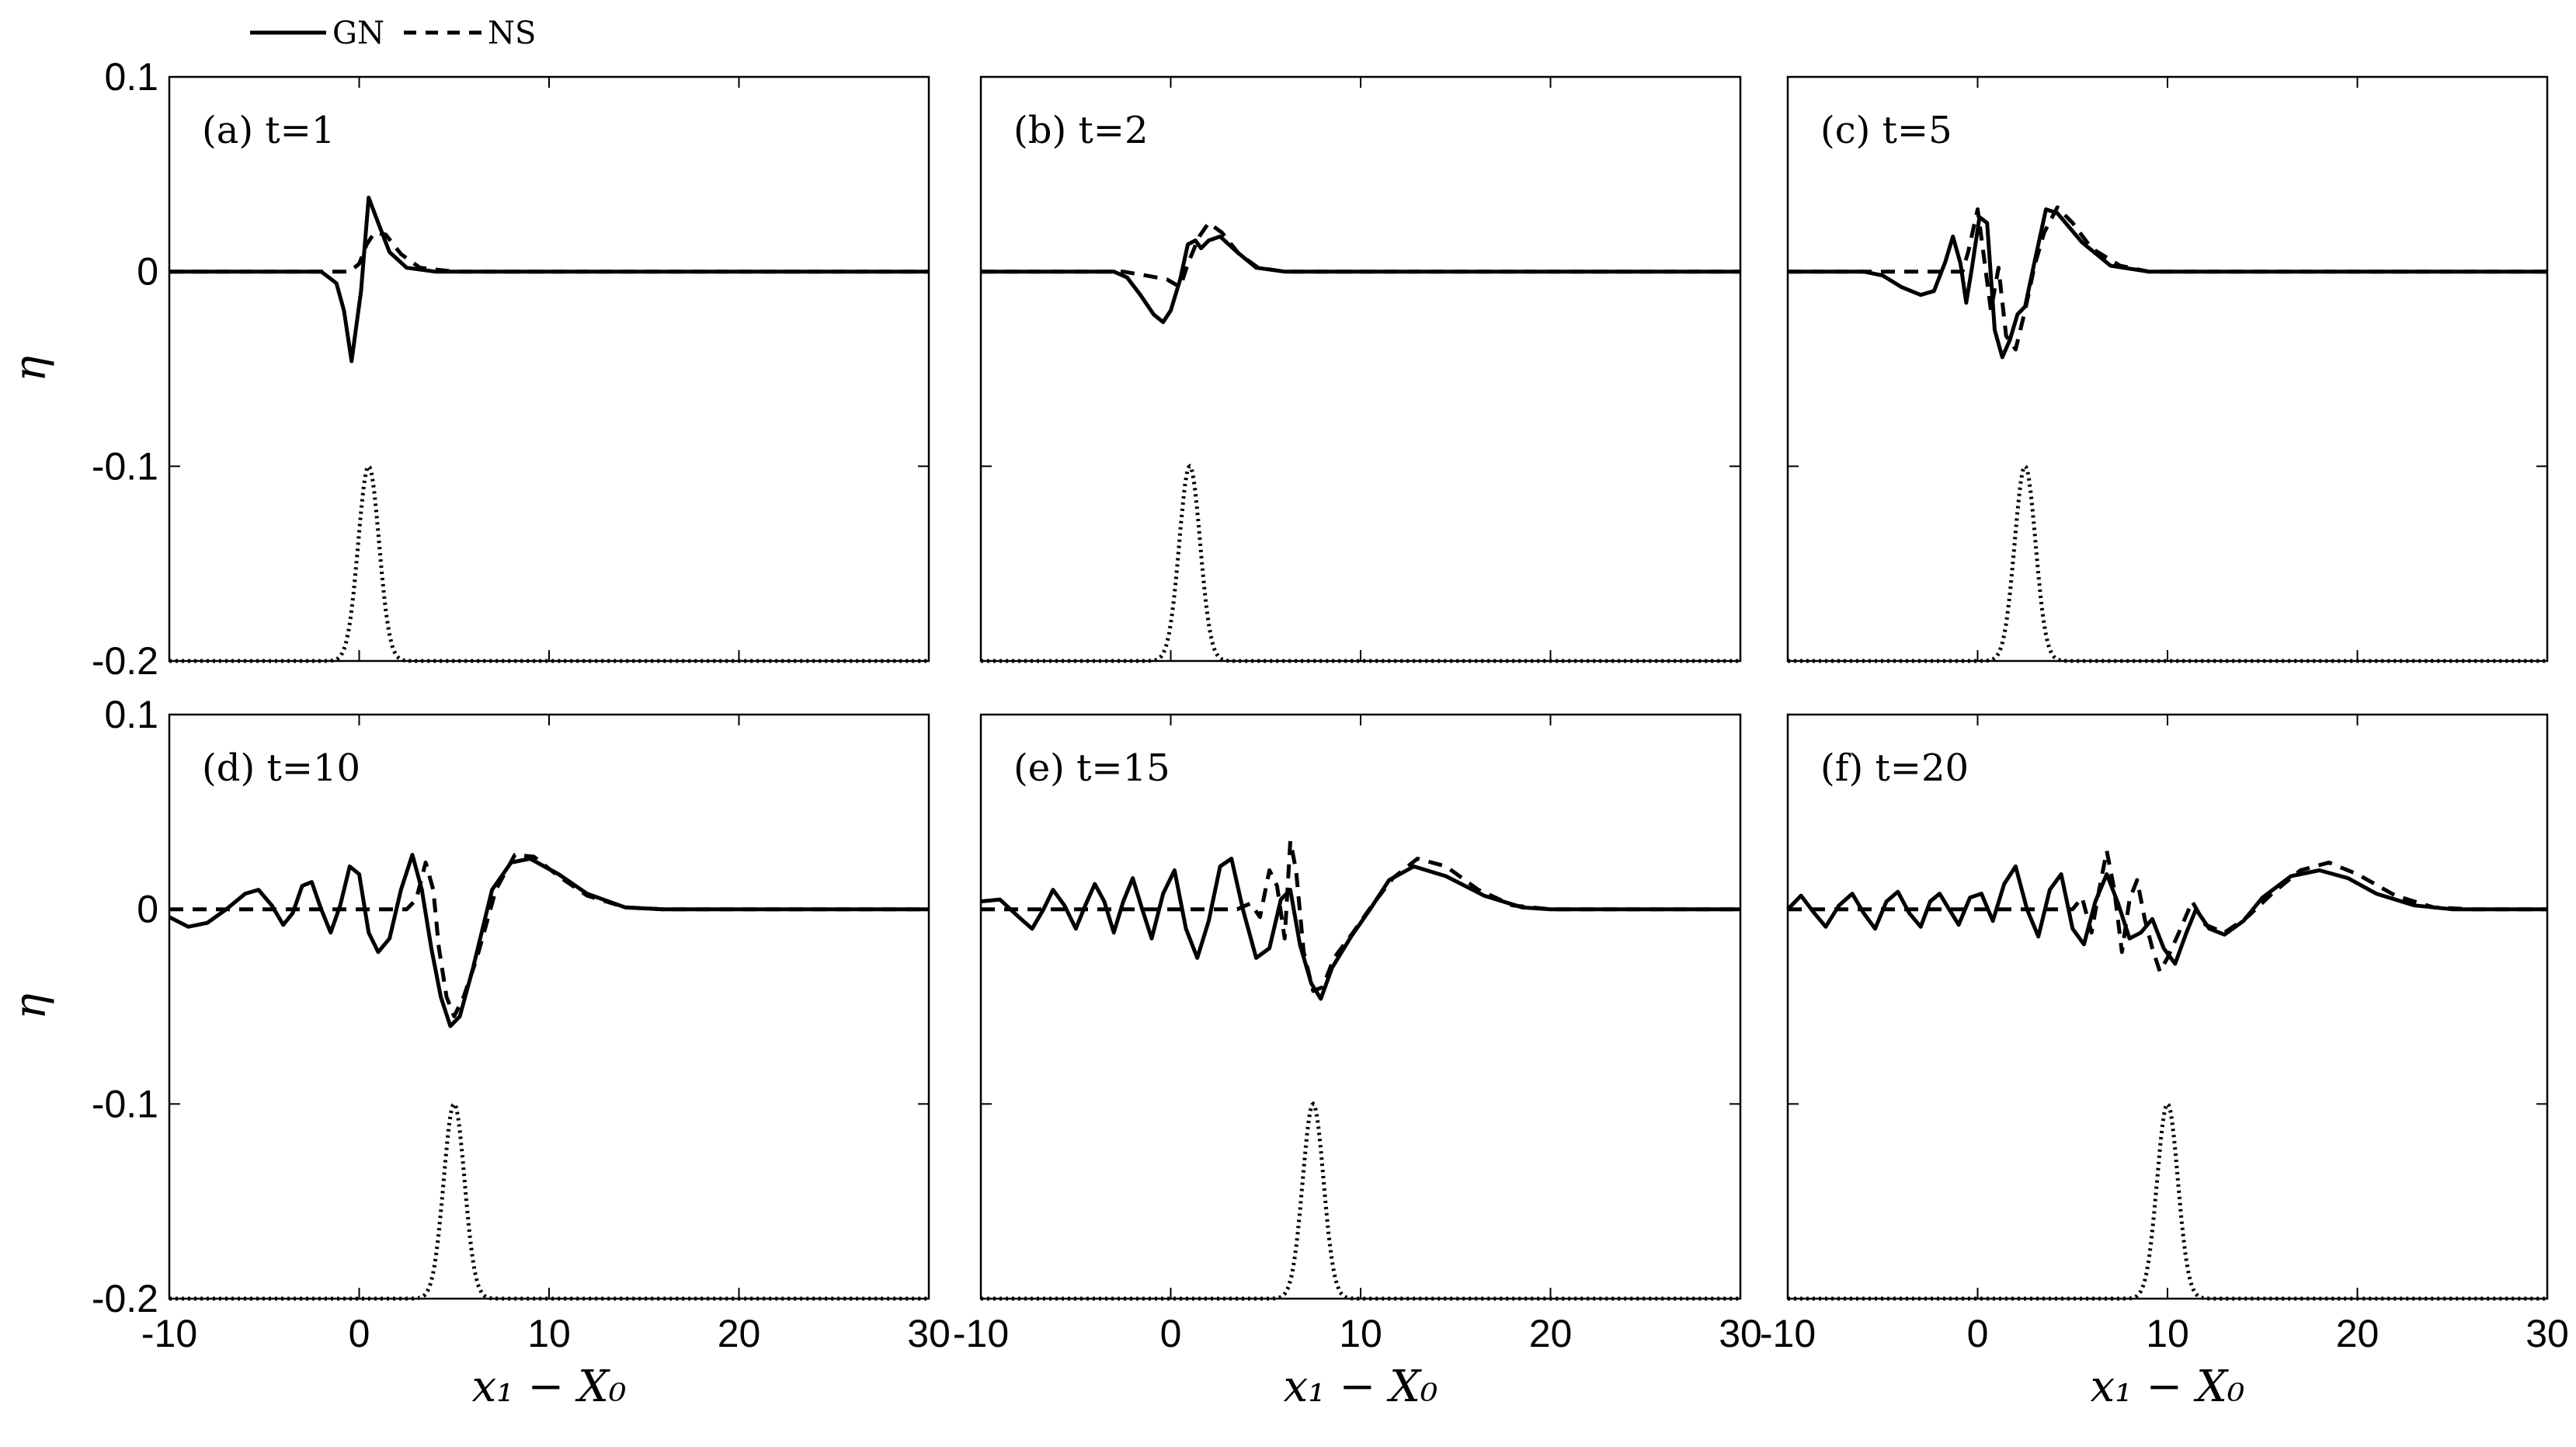 This screenshot has width=2576, height=1447. I want to click on legend: GN NS, so click(393, 33).